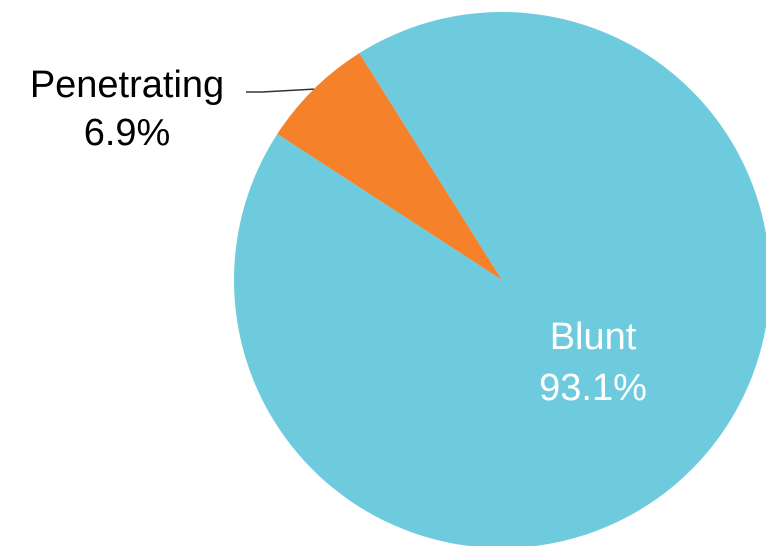  Describe the element at coordinates (593, 388) in the screenshot. I see `blunt-value-label: 93.1%` at that location.